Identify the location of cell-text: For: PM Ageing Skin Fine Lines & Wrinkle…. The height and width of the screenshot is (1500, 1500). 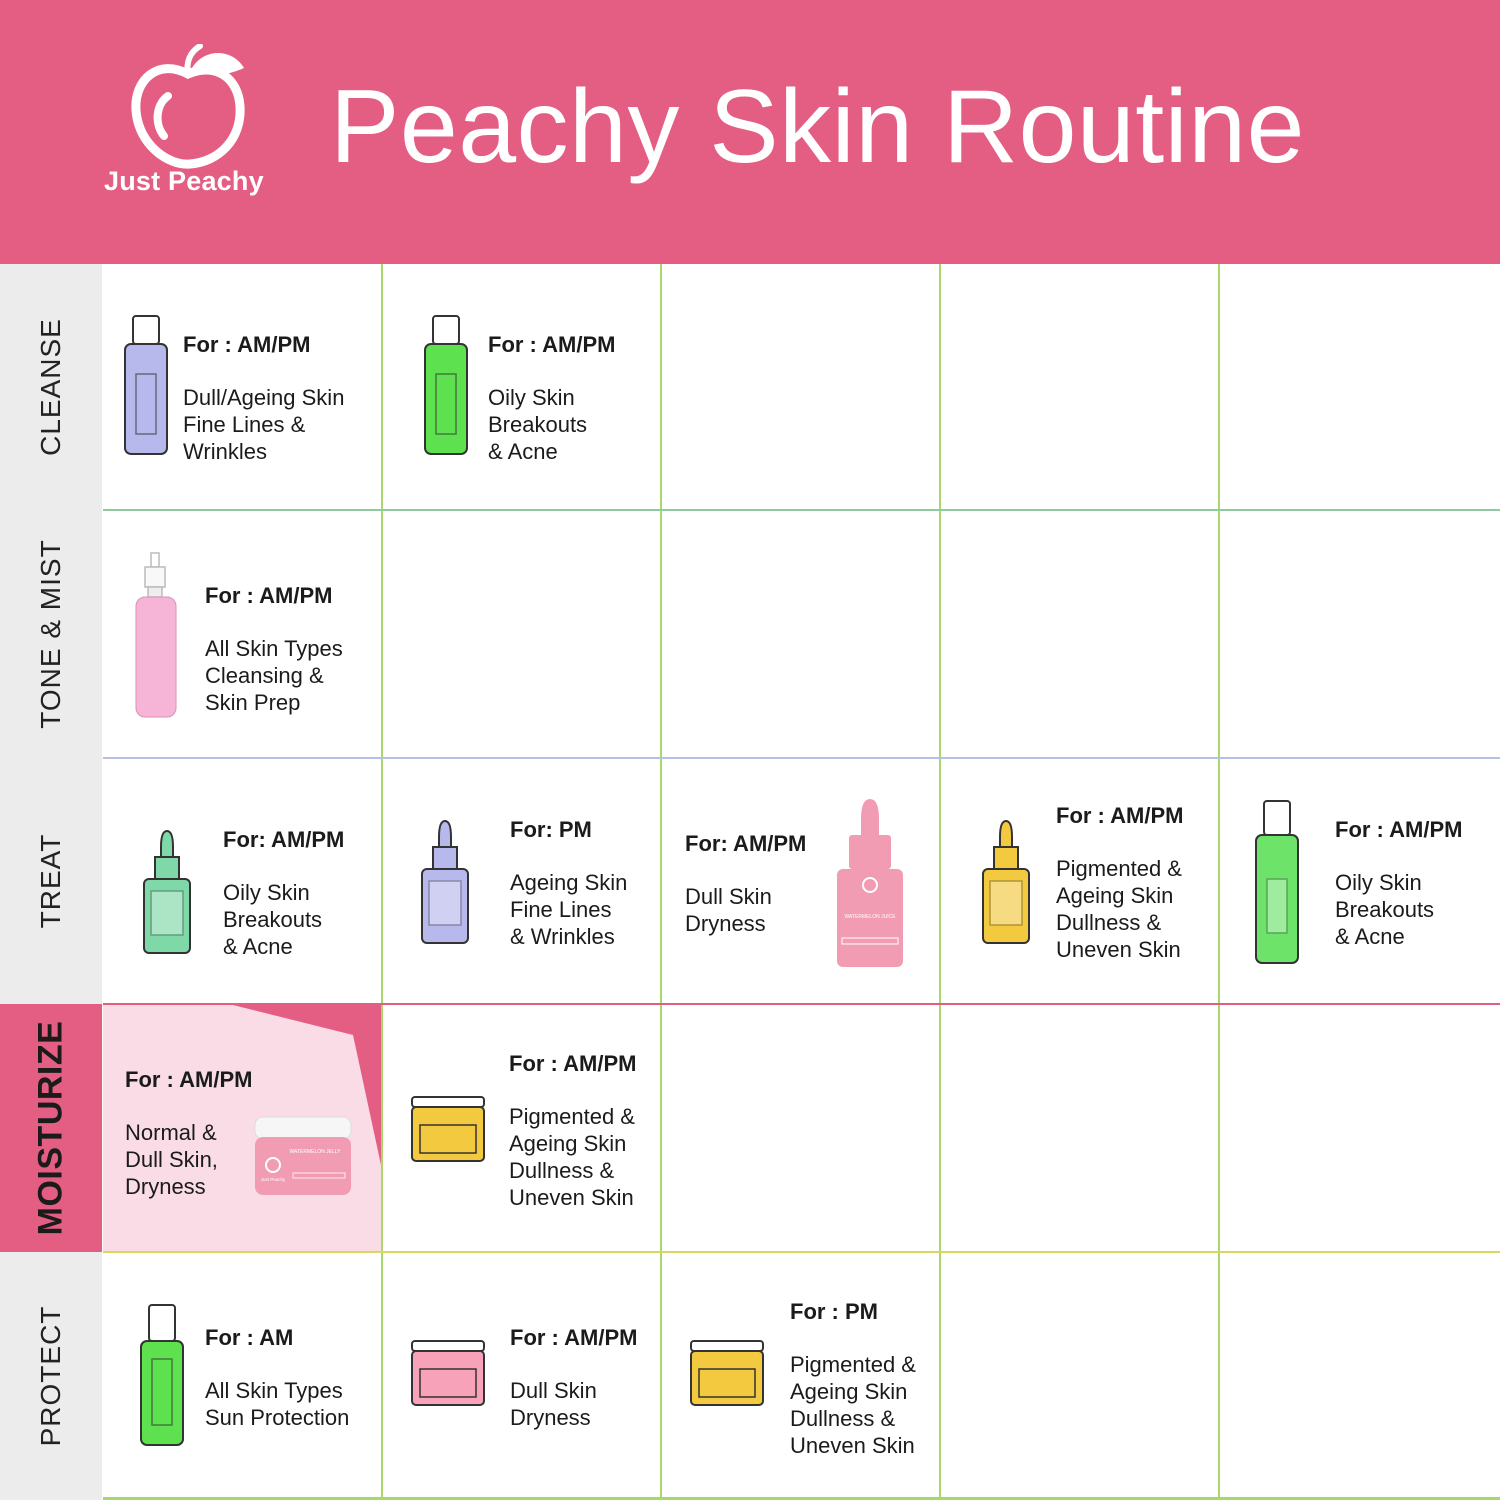
(568, 883).